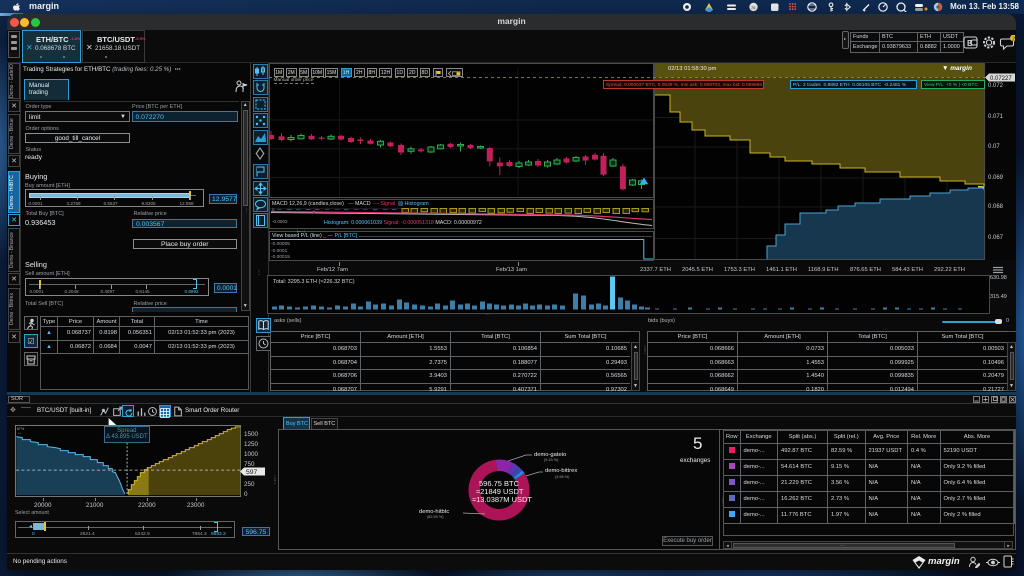 This screenshot has width=1024, height=576. What do you see at coordinates (1013, 39) in the screenshot?
I see `svg-text: 2` at bounding box center [1013, 39].